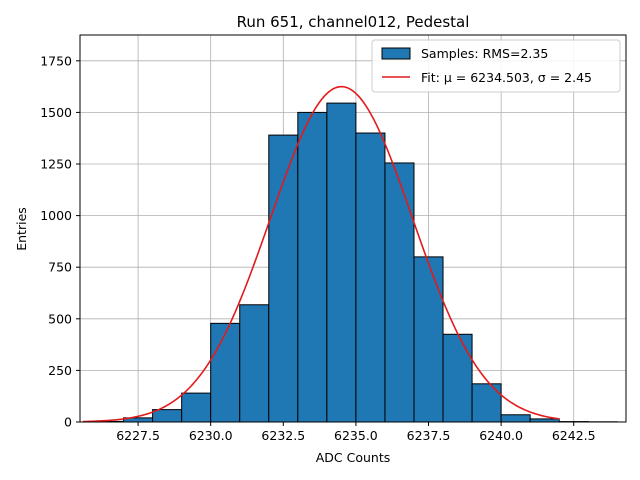 The height and width of the screenshot is (480, 640). I want to click on y-tick-label: 1000, so click(56, 215).